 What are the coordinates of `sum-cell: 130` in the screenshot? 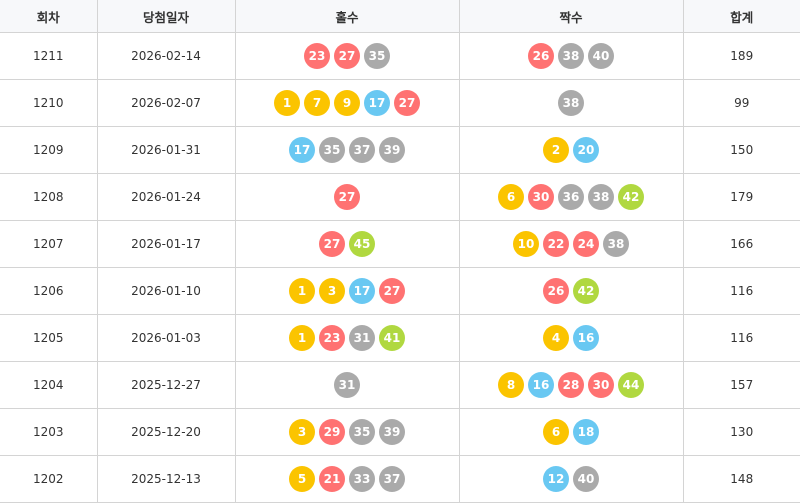 It's located at (741, 432).